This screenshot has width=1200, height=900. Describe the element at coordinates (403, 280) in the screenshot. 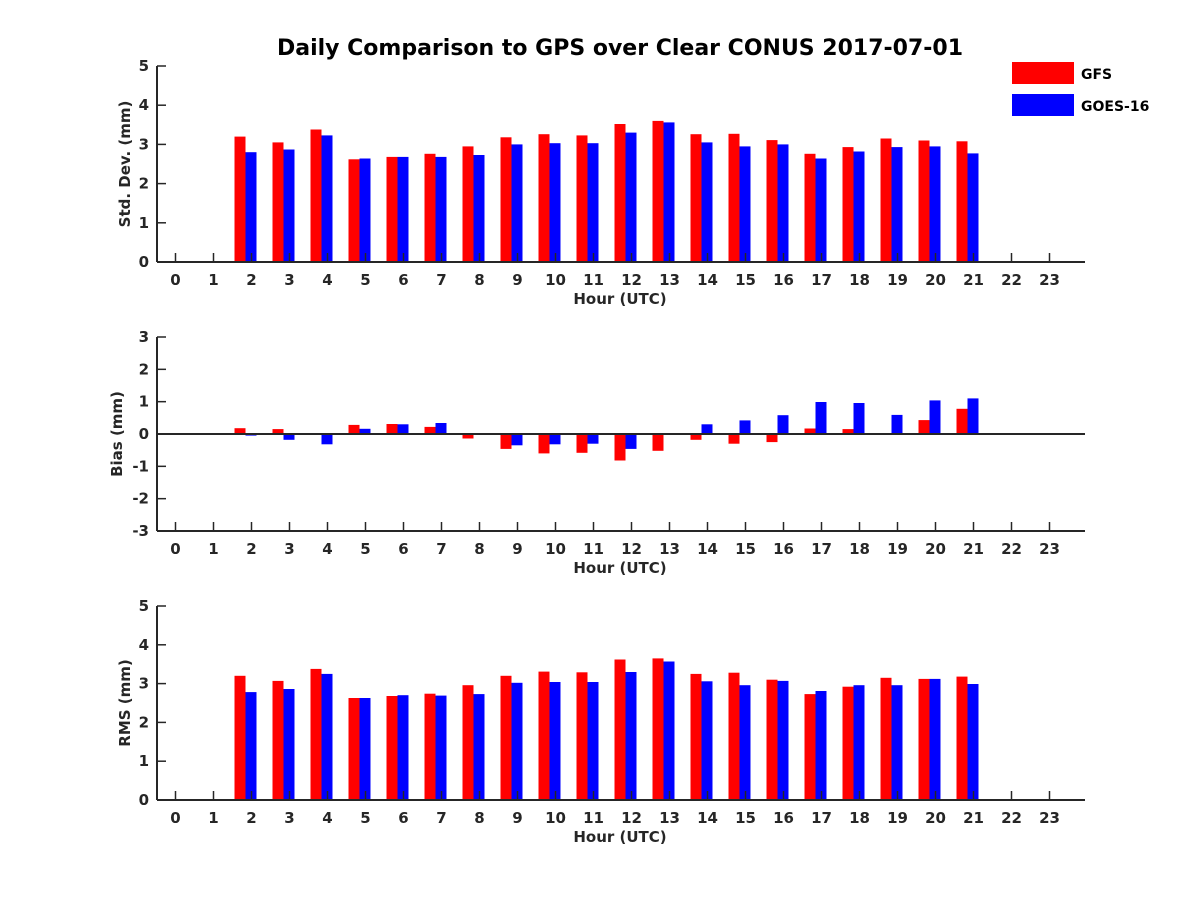

I see `std-dev-x-tick-label: 6` at that location.